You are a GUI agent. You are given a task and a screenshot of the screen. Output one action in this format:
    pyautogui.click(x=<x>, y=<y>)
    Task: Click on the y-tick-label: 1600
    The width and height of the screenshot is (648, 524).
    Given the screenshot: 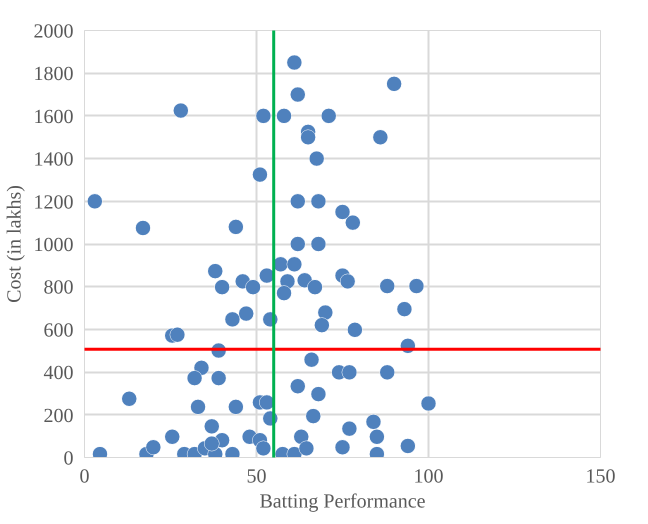 What is the action you would take?
    pyautogui.click(x=54, y=117)
    